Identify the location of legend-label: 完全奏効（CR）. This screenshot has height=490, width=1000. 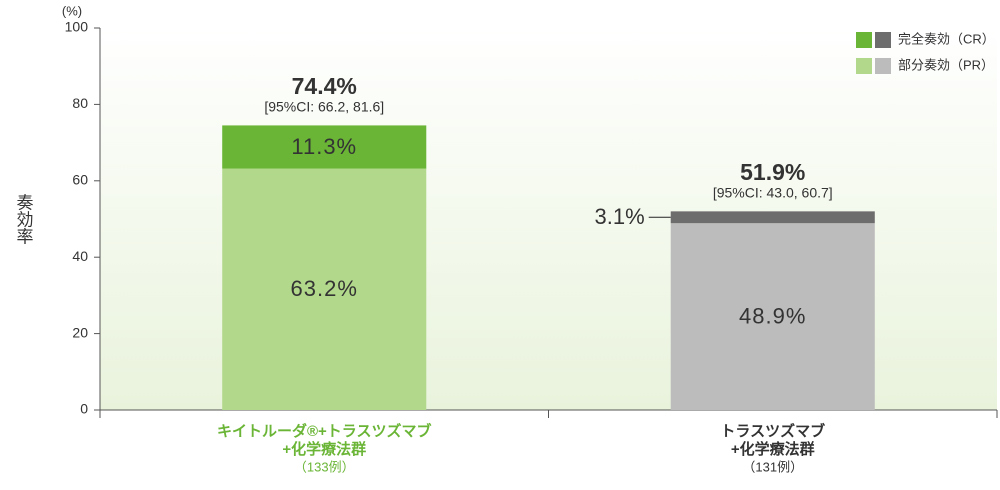
(946, 38).